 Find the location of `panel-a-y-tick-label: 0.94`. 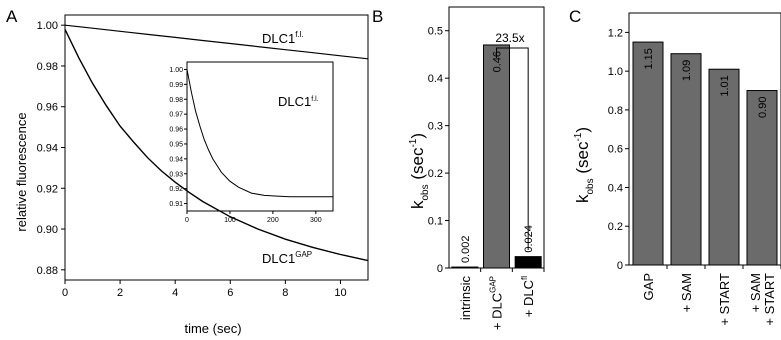

panel-a-y-tick-label: 0.94 is located at coordinates (47, 149).